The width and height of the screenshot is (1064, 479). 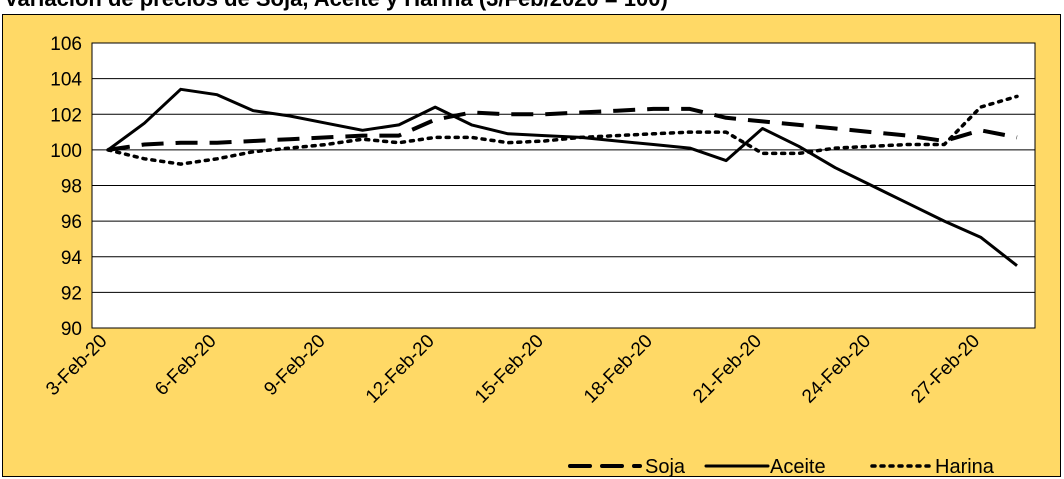 What do you see at coordinates (509, 369) in the screenshot?
I see `x-tick-label-15-Feb-20: 15-Feb-20` at bounding box center [509, 369].